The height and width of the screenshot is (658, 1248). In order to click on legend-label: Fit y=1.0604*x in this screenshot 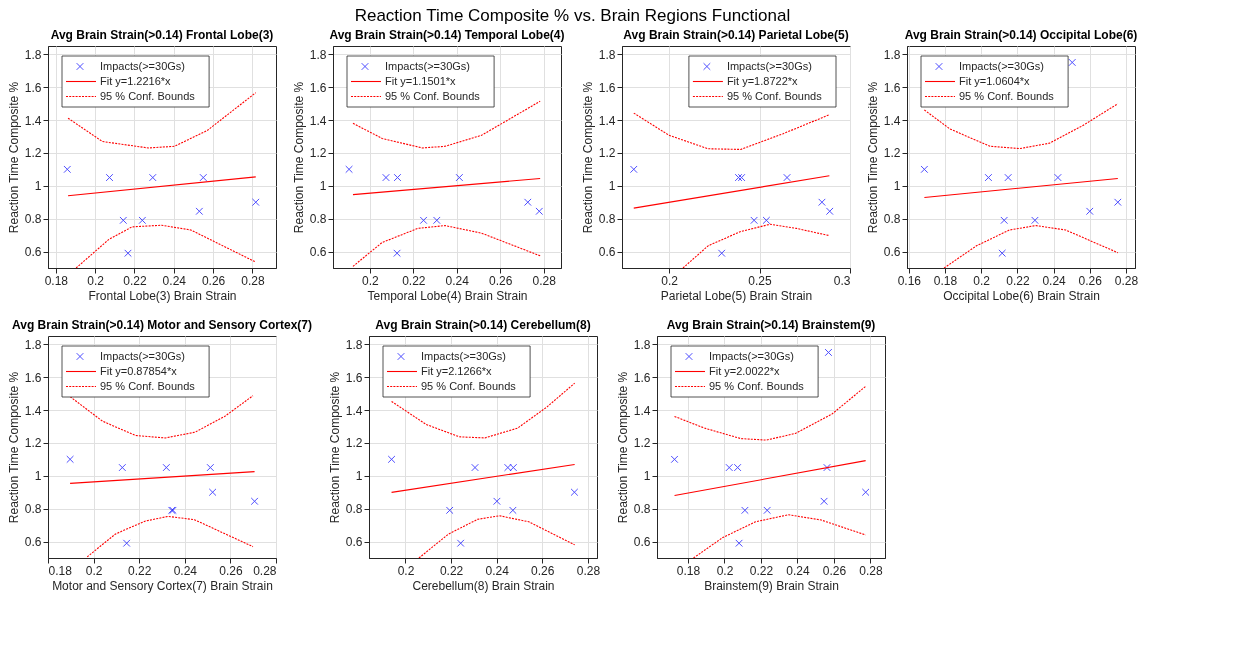, I will do `click(995, 80)`.